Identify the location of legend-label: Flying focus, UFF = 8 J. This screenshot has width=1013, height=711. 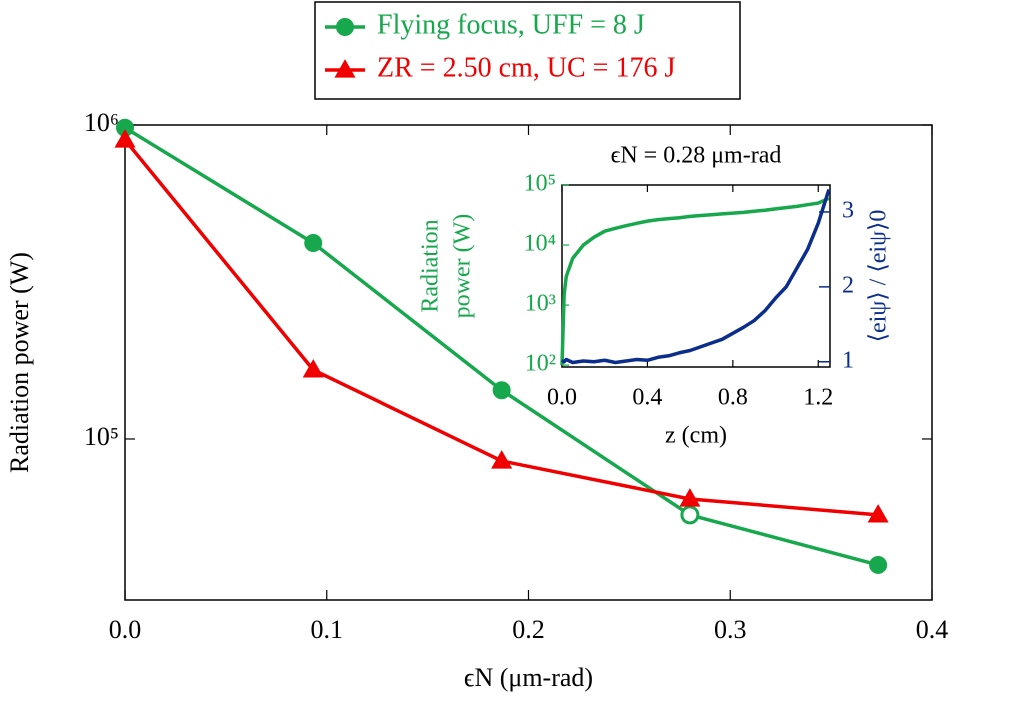
(511, 24).